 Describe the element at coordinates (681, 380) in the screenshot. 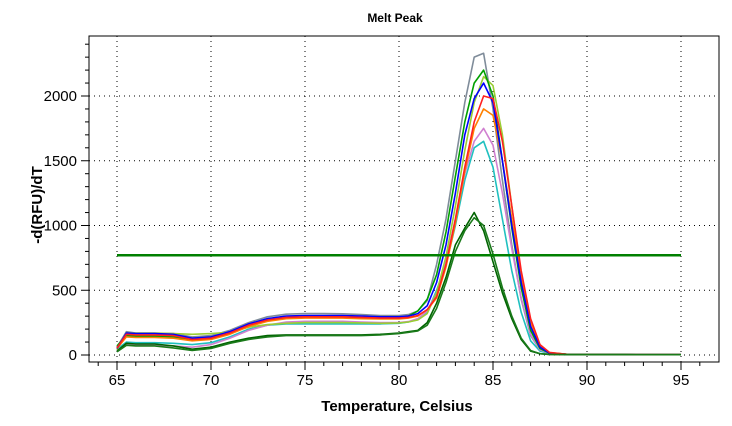

I see `x-tick-label: 95` at that location.